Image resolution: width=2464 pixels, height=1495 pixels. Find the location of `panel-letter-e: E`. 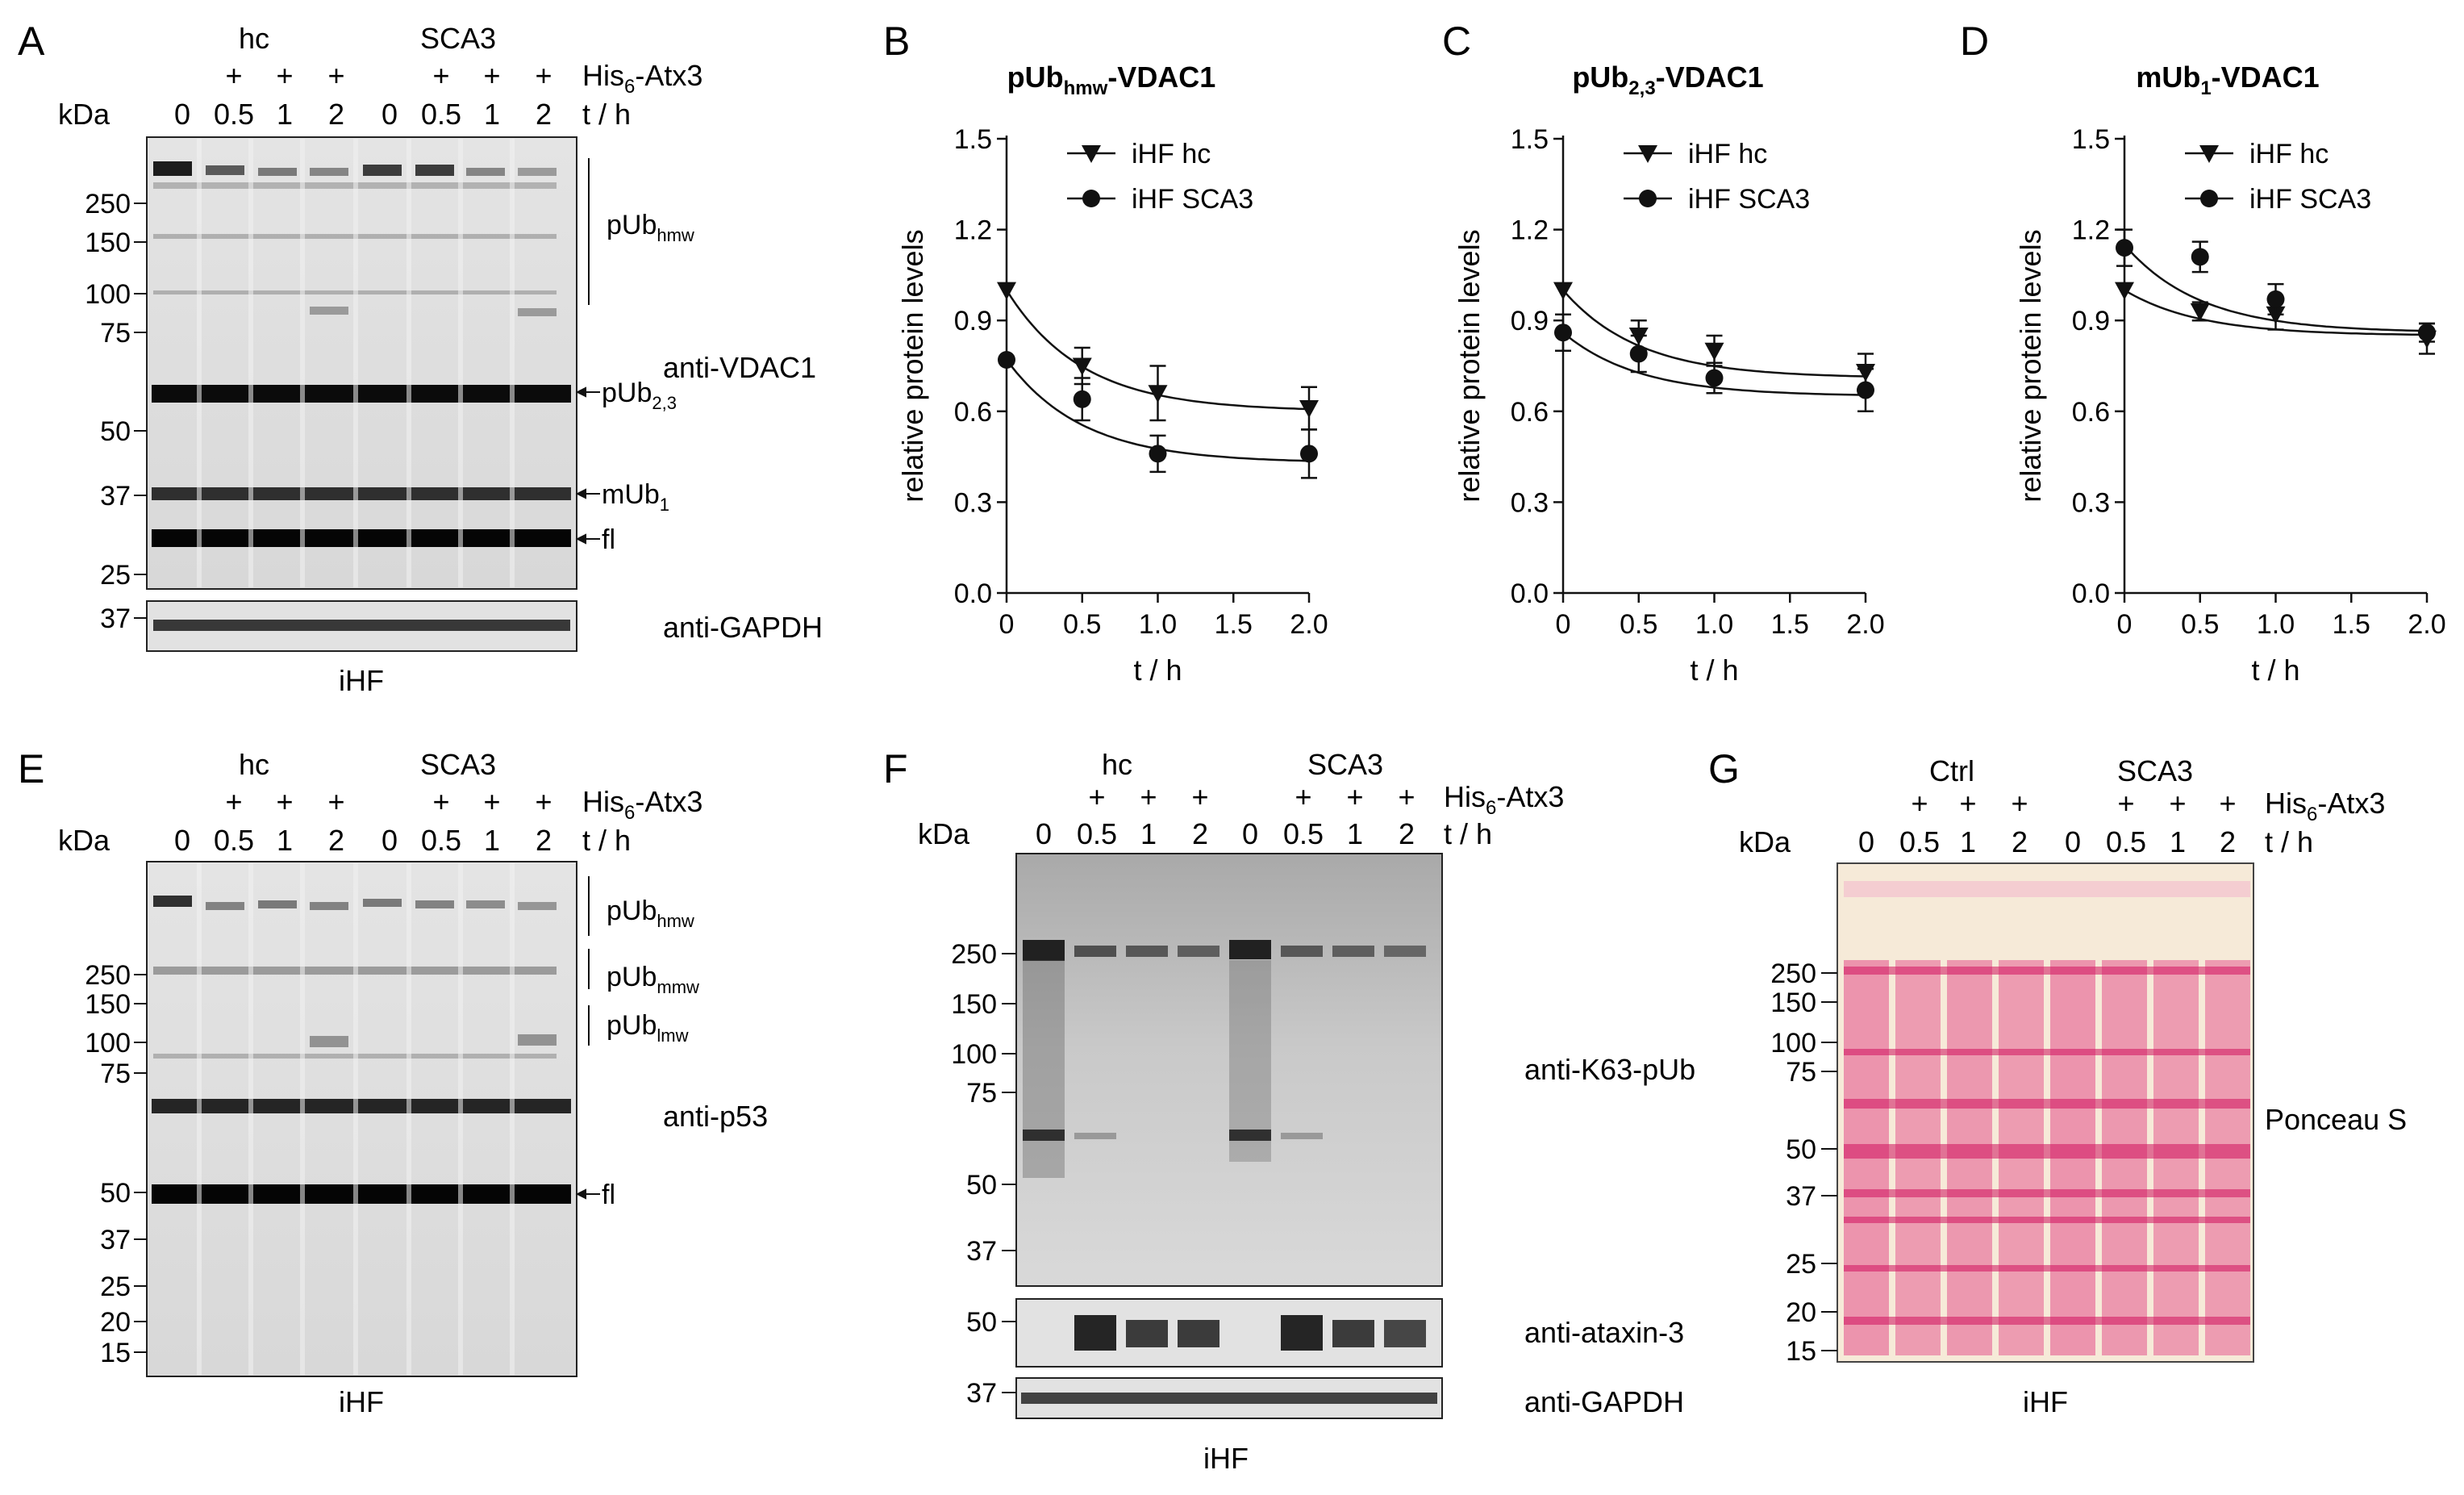

panel-letter-e: E is located at coordinates (31, 768).